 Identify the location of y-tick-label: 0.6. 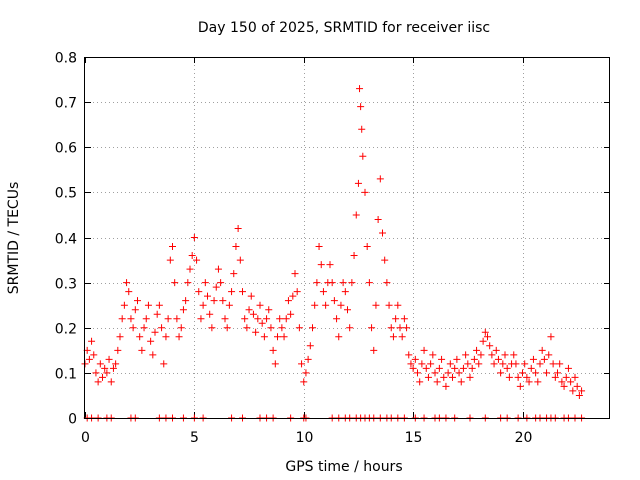
(66, 149).